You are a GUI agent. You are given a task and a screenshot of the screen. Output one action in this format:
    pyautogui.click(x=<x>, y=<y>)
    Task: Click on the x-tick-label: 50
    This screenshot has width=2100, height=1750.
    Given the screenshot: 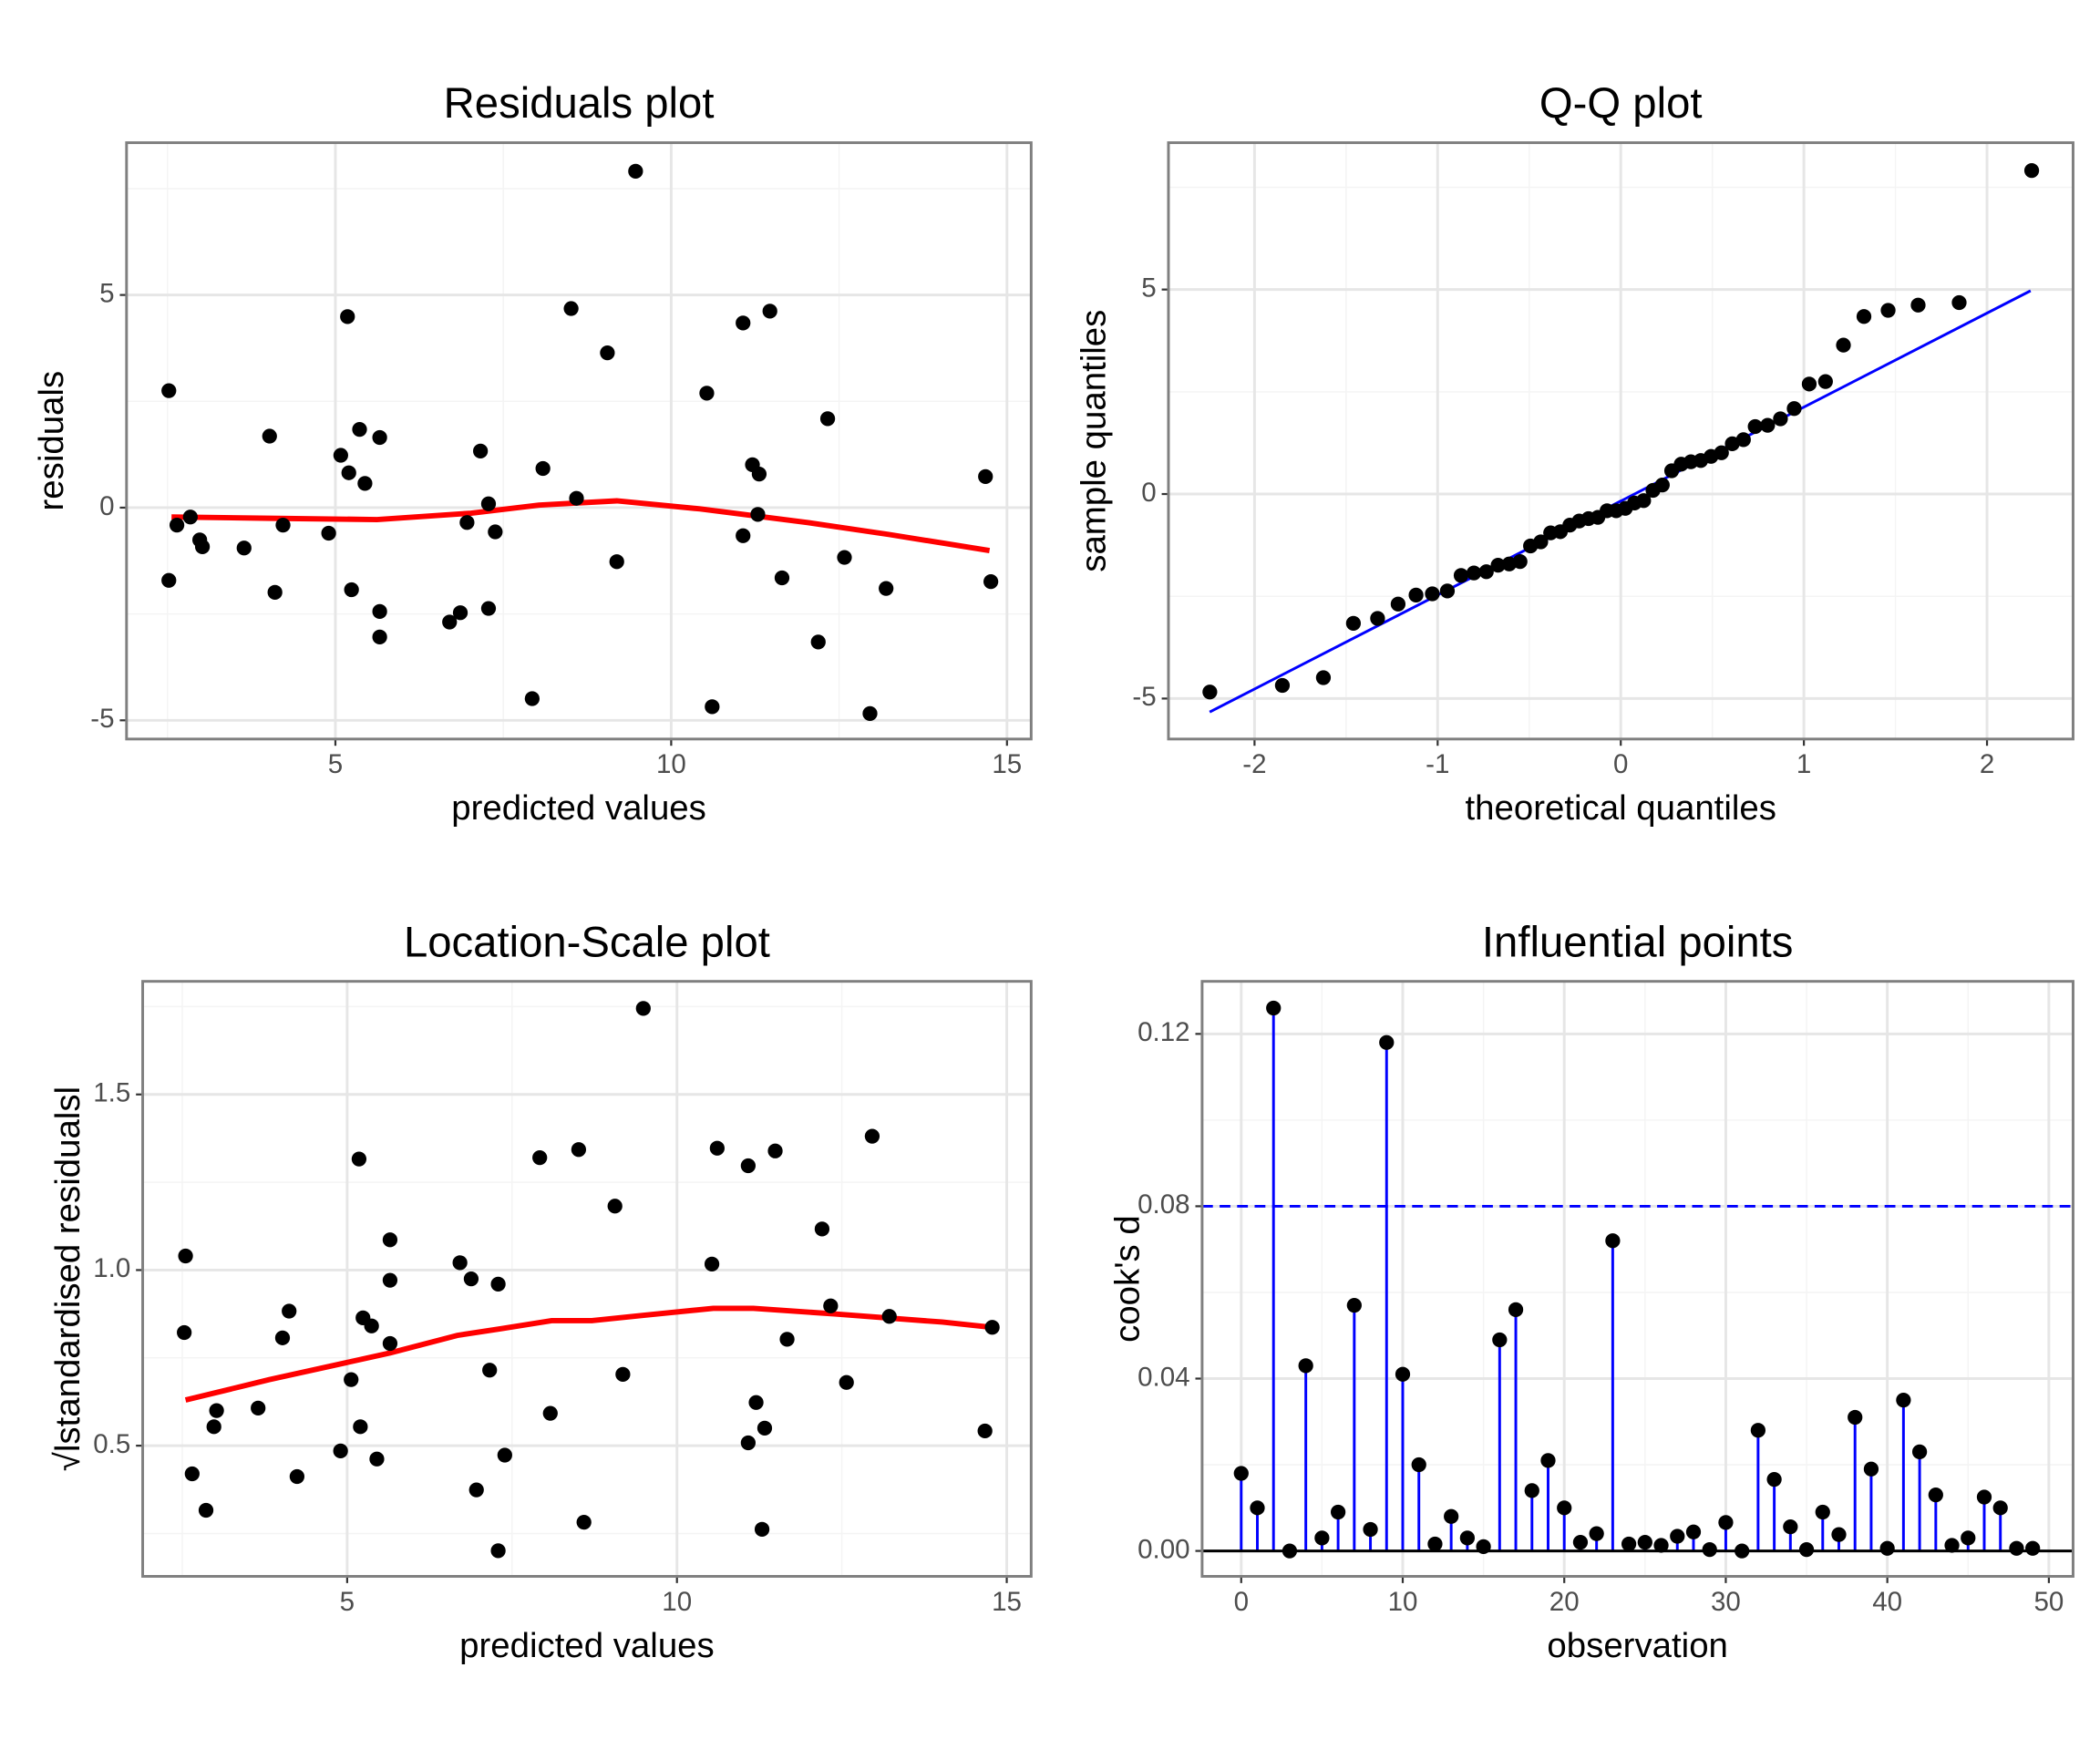 What is the action you would take?
    pyautogui.click(x=2048, y=1602)
    